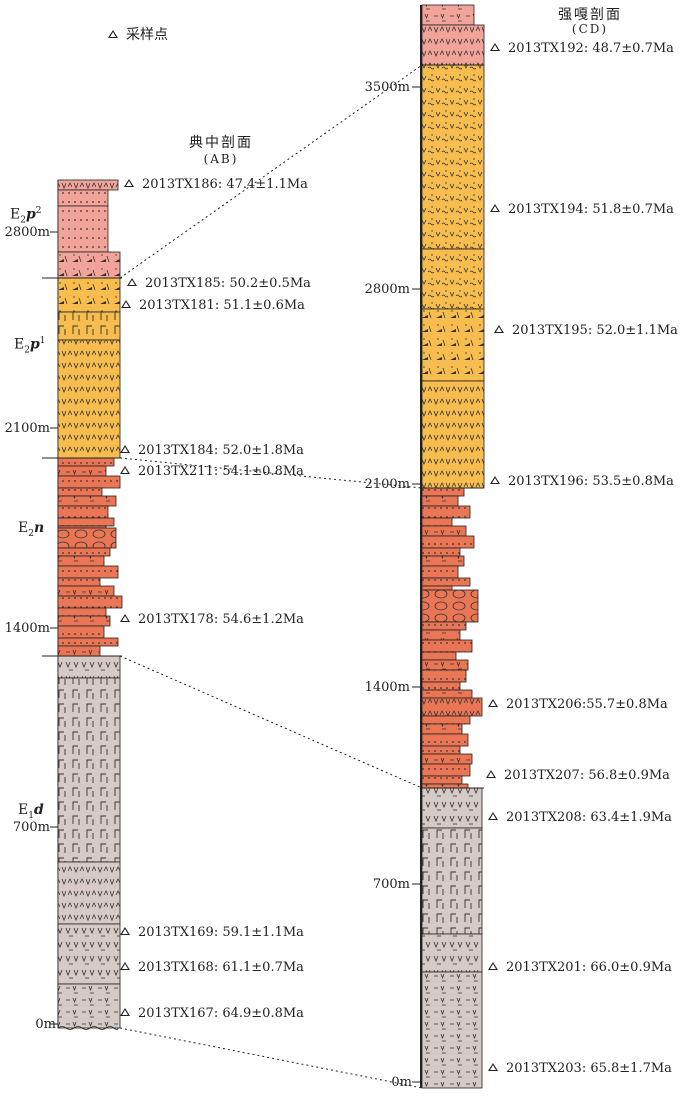 This screenshot has width=700, height=1096. Describe the element at coordinates (82, 604) in the screenshot. I see `section-ab-column` at that location.